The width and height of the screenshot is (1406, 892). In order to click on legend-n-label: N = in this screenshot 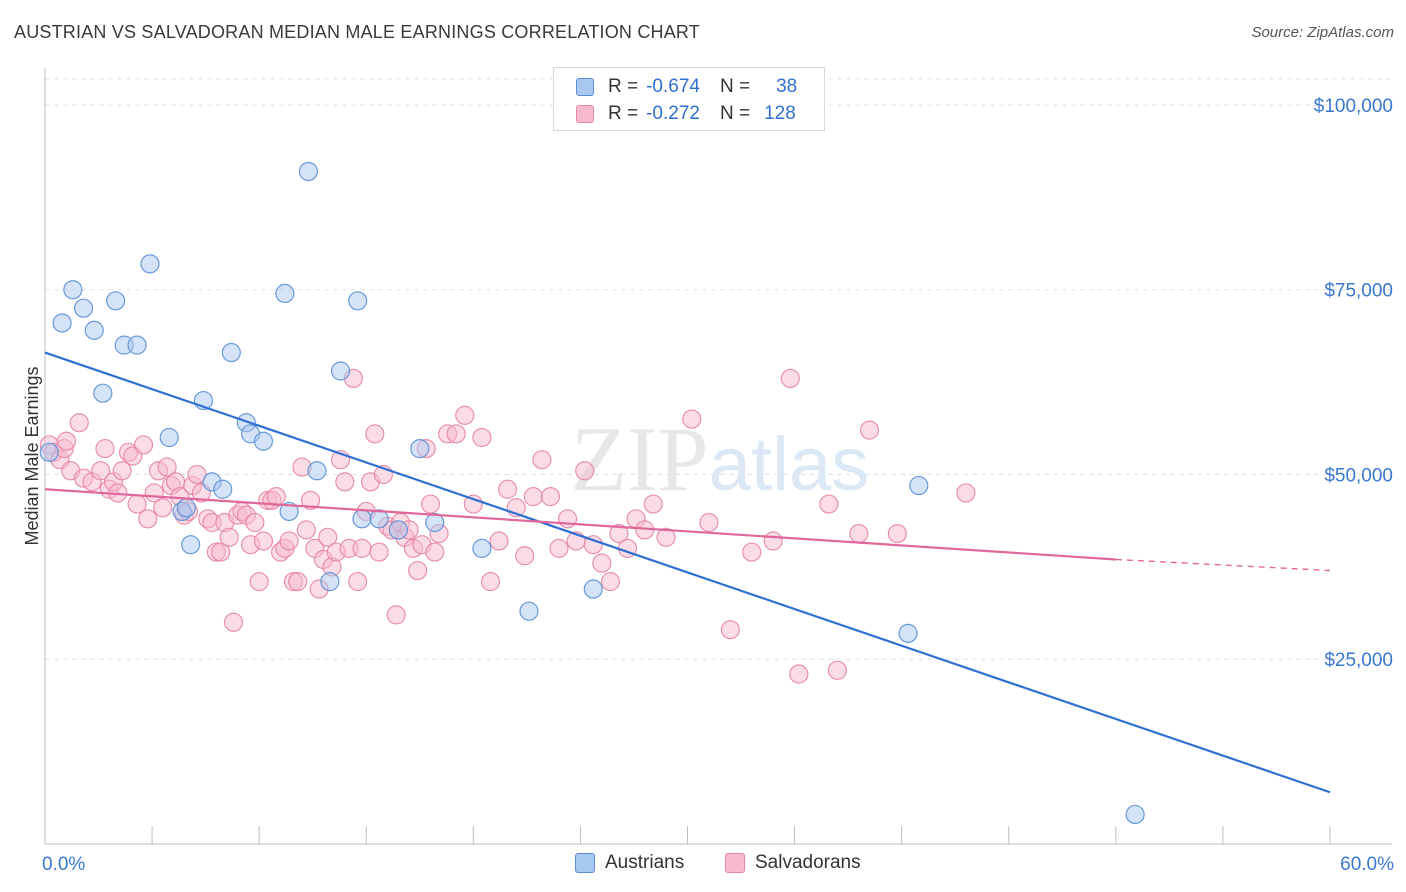, I will do `click(735, 86)`.